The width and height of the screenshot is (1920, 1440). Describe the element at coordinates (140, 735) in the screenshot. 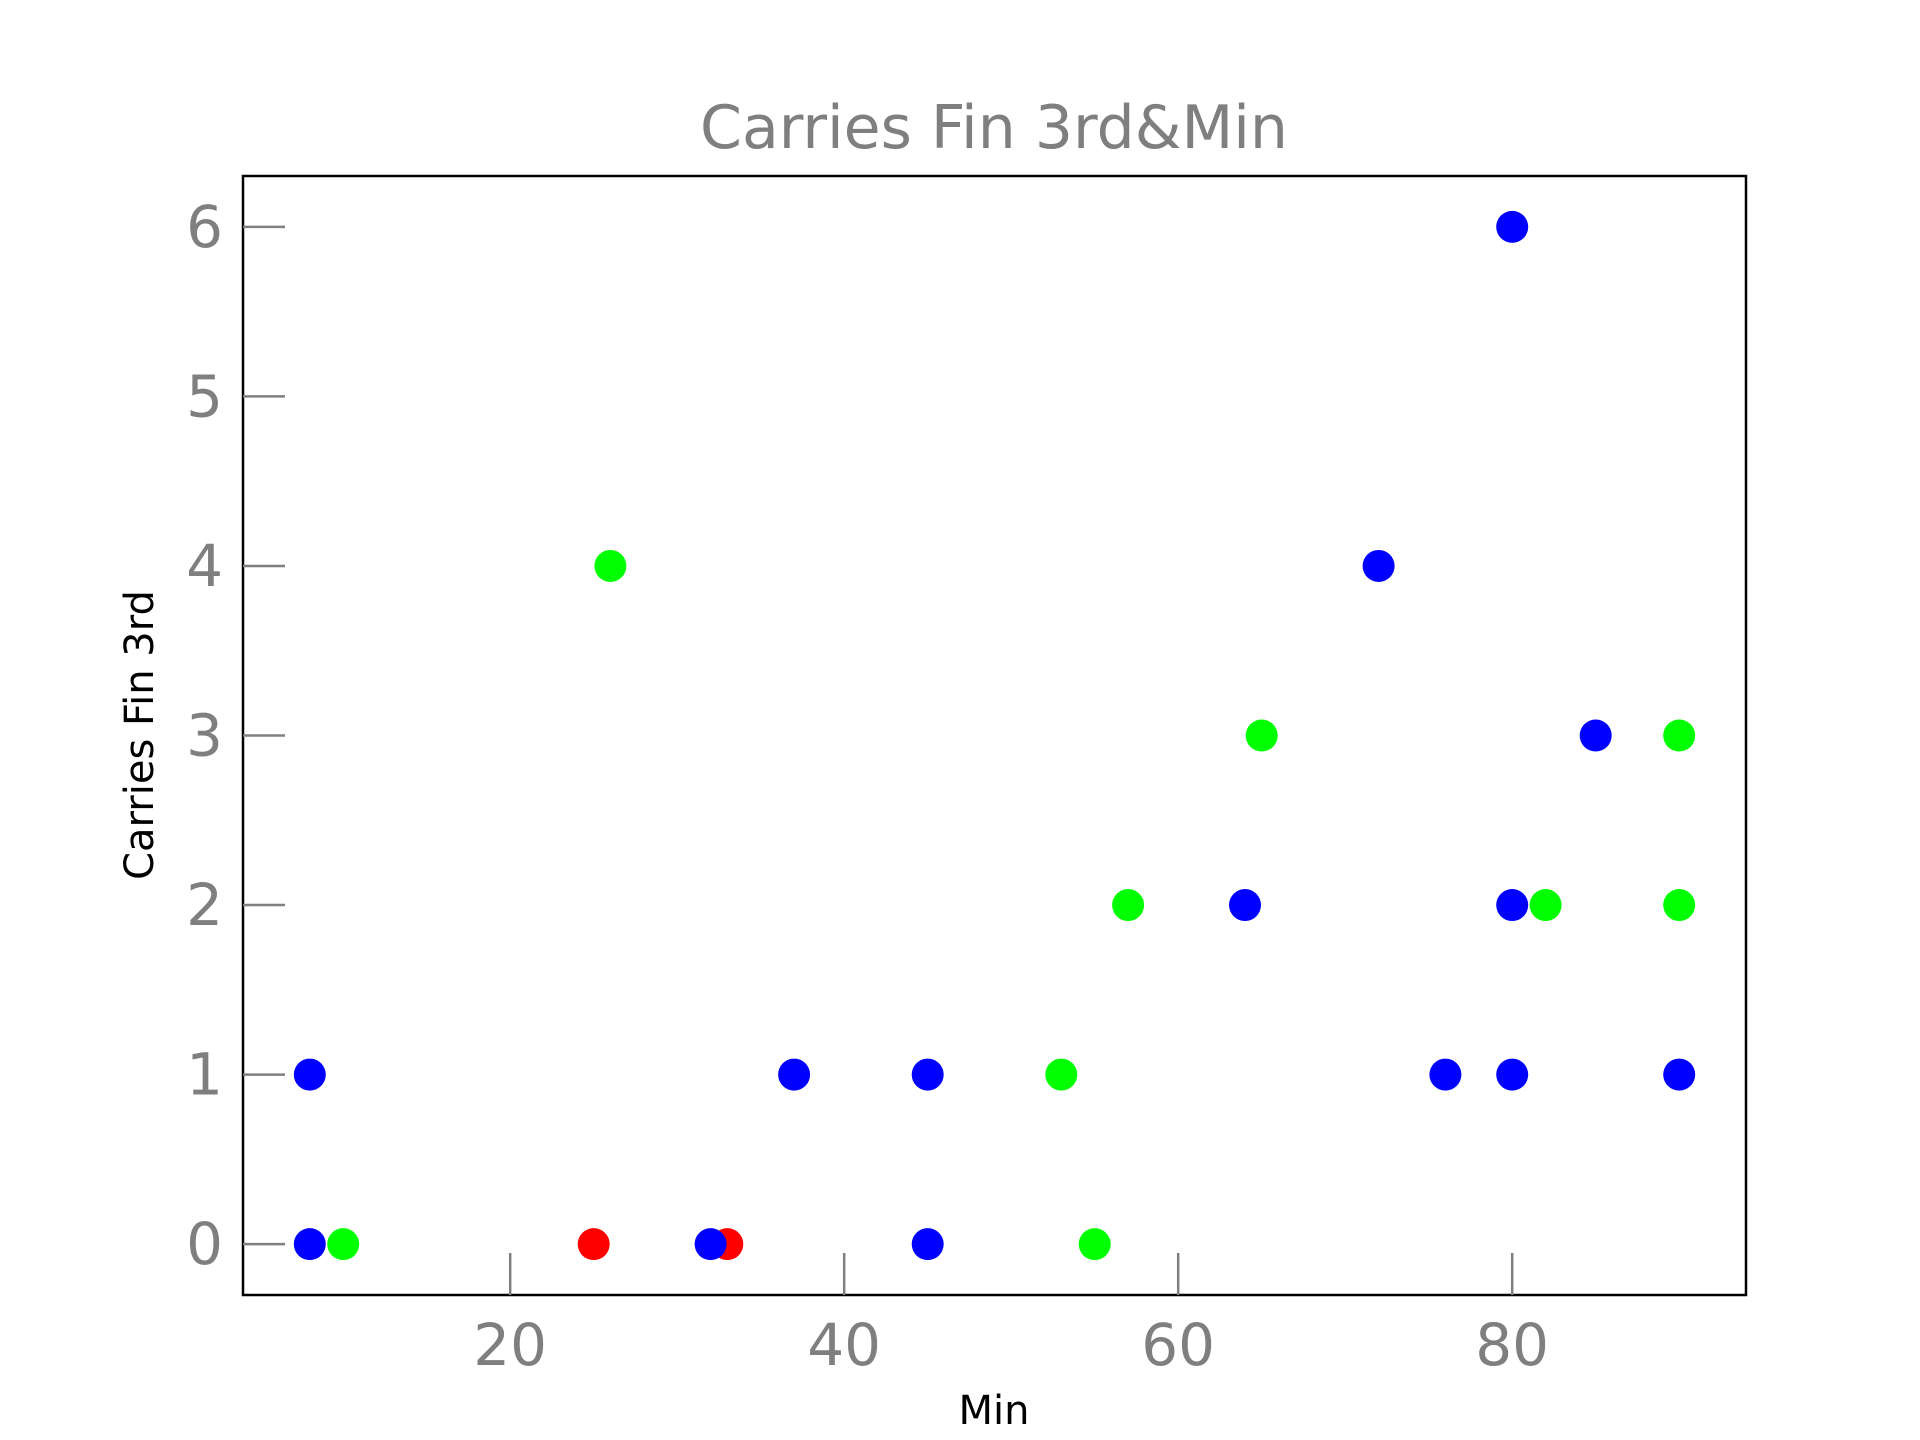

I see `y-axis-label: Carries Fin 3rd` at that location.